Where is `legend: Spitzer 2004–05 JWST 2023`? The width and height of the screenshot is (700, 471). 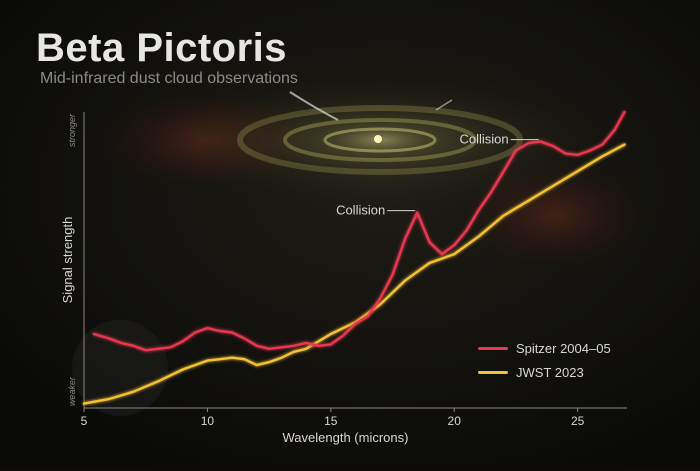 legend: Spitzer 2004–05 JWST 2023 is located at coordinates (544, 360).